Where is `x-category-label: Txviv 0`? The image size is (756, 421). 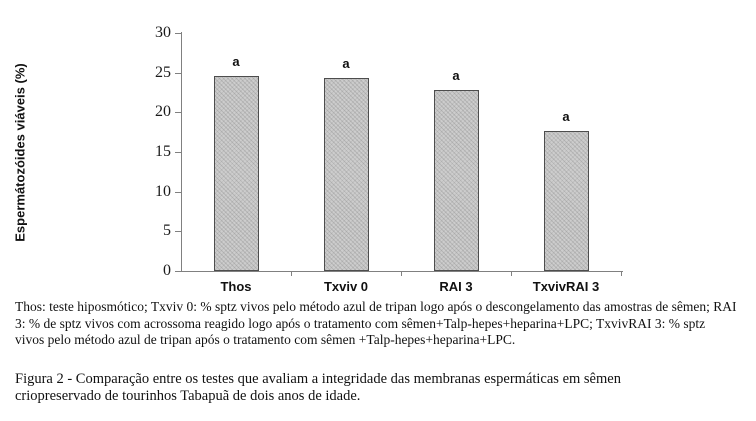 x-category-label: Txviv 0 is located at coordinates (346, 286).